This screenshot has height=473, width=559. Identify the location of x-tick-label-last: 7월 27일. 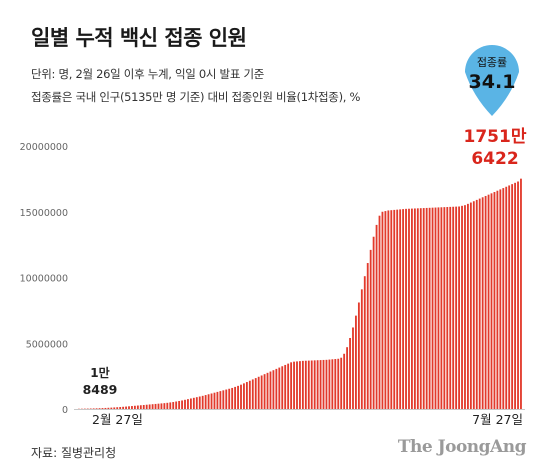
(497, 419).